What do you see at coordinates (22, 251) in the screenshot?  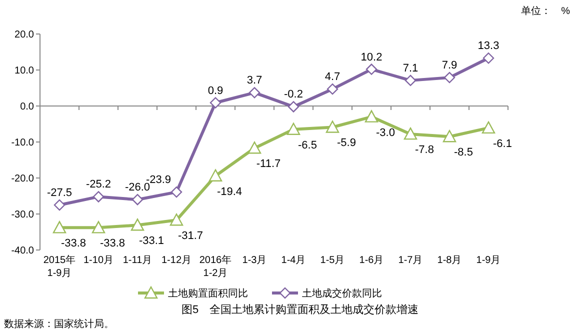 I see `y-tick-label: -40.0` at bounding box center [22, 251].